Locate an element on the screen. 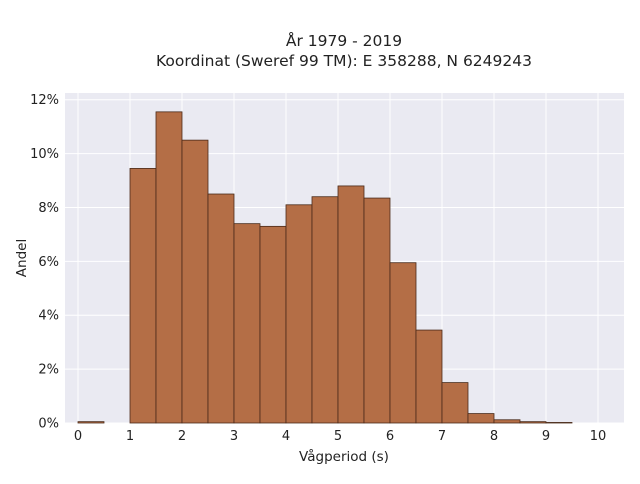 This screenshot has width=640, height=484. y-axis-label: Andel is located at coordinates (22, 258).